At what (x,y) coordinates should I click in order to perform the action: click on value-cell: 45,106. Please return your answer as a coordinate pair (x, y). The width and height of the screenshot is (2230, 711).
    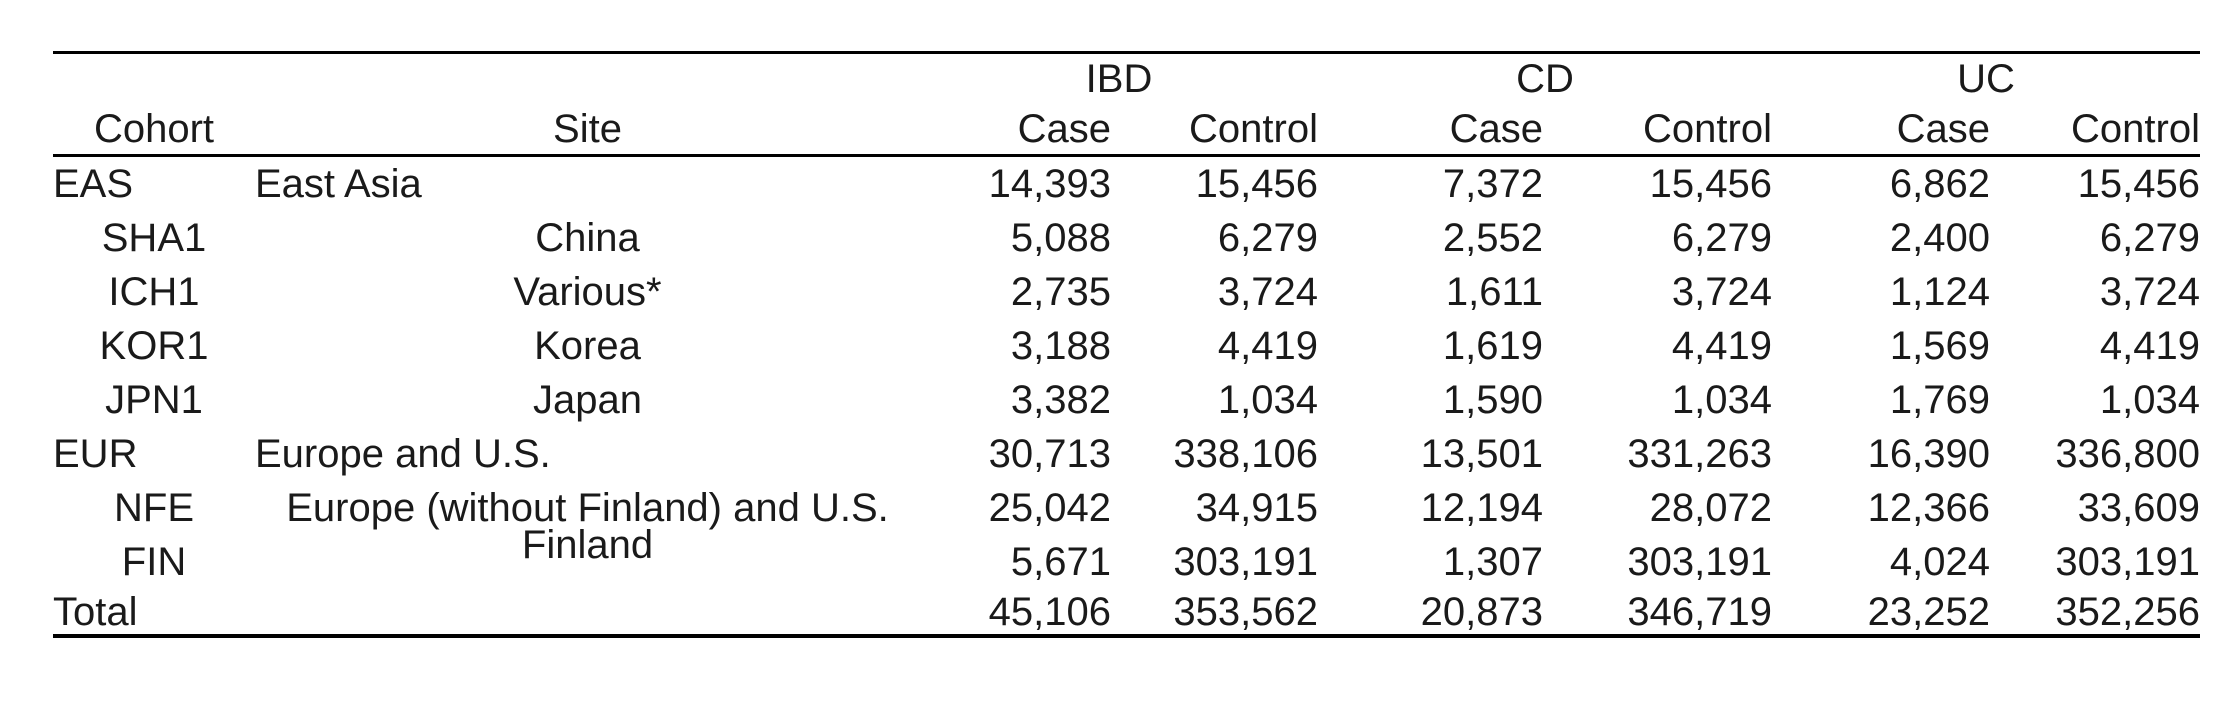
    Looking at the image, I should click on (1049, 611).